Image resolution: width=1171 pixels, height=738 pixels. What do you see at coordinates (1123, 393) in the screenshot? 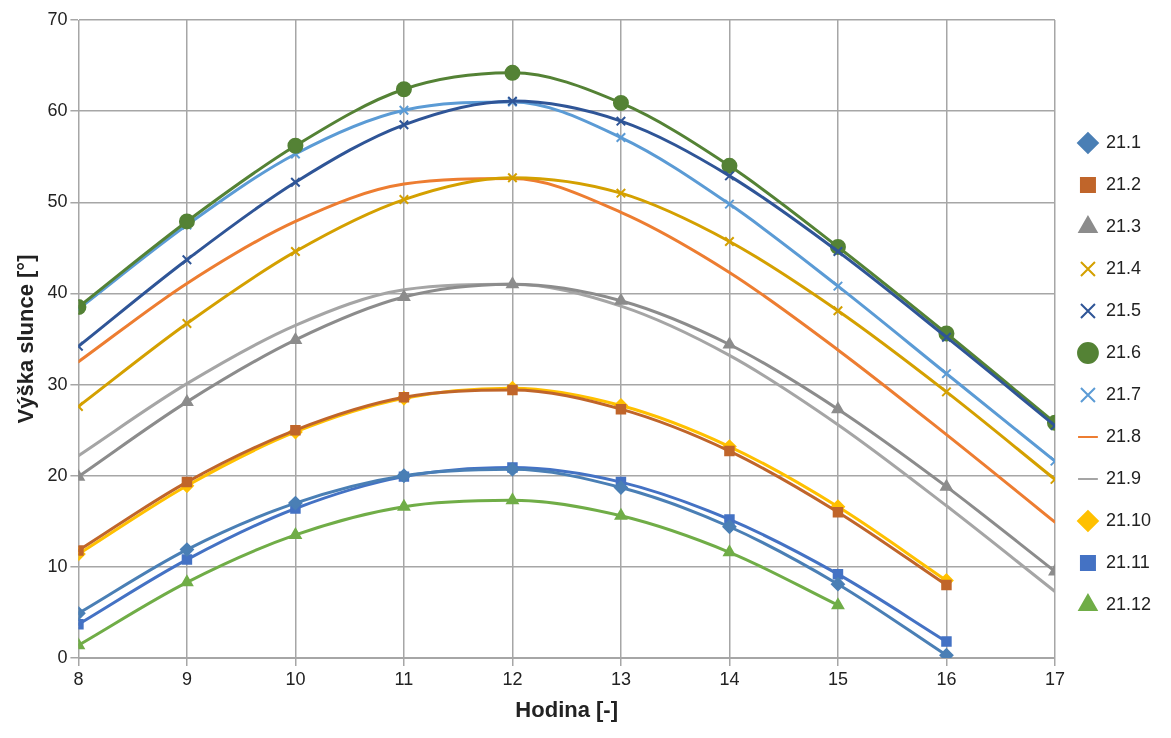
I see `legend-label: 21.7` at bounding box center [1123, 393].